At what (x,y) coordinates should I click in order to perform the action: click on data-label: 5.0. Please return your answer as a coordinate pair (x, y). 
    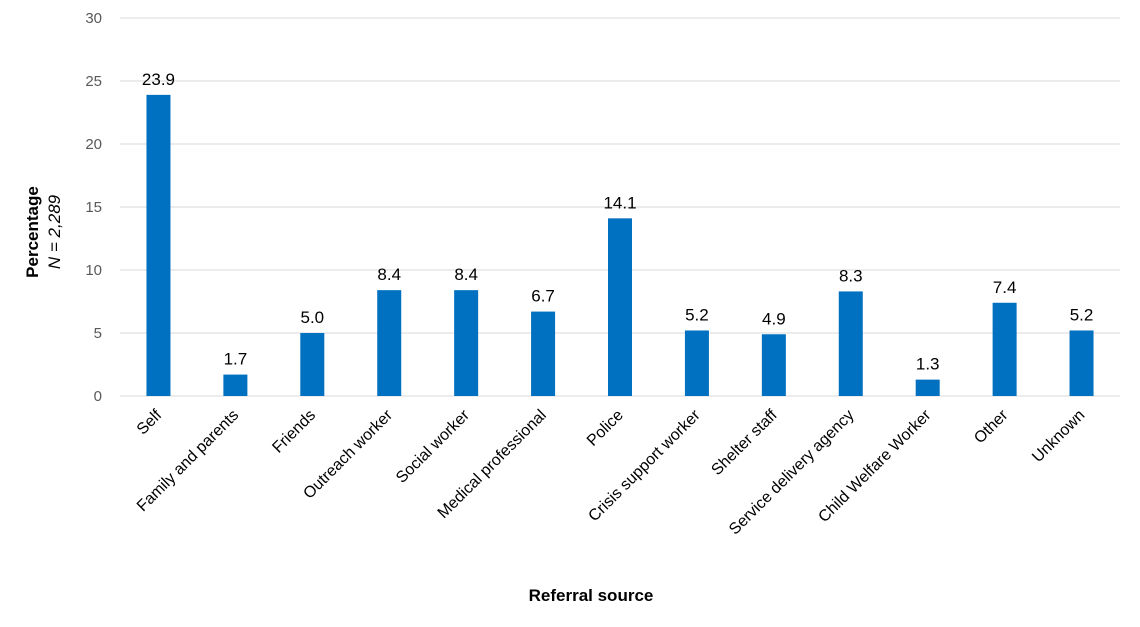
    Looking at the image, I should click on (312, 317).